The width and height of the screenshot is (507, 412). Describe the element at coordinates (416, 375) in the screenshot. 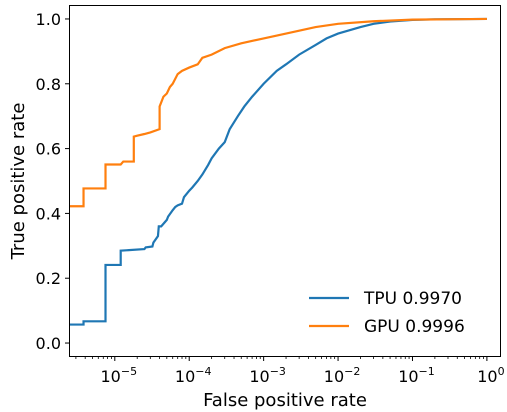

I see `x-tick-label: 10⁻¹` at that location.